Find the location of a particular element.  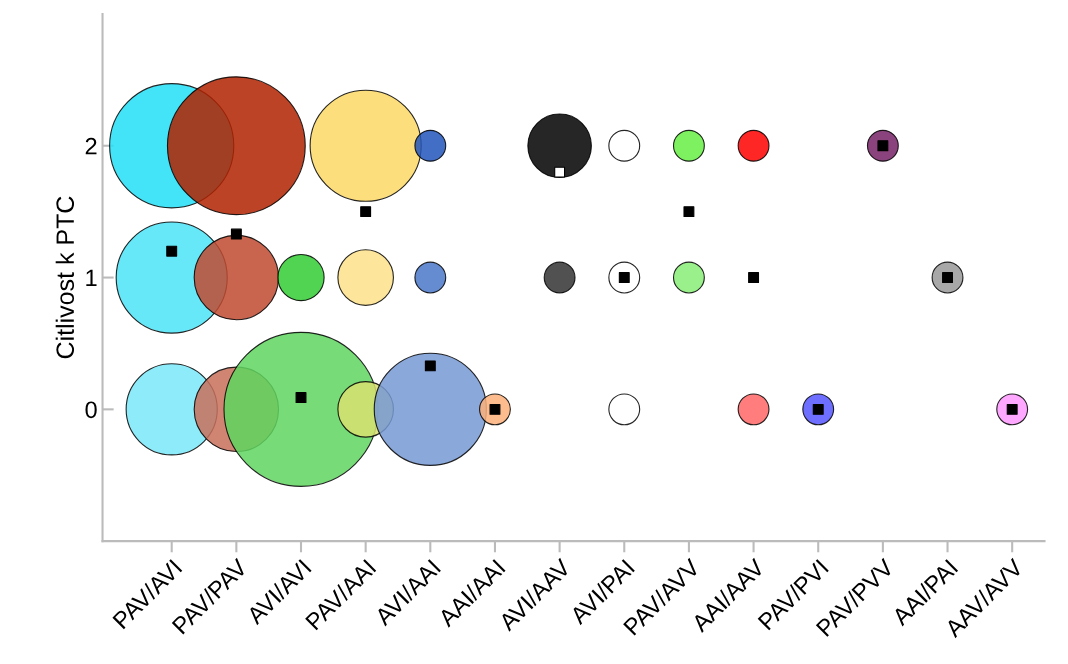

y-tick-label: 0 is located at coordinates (91, 410).